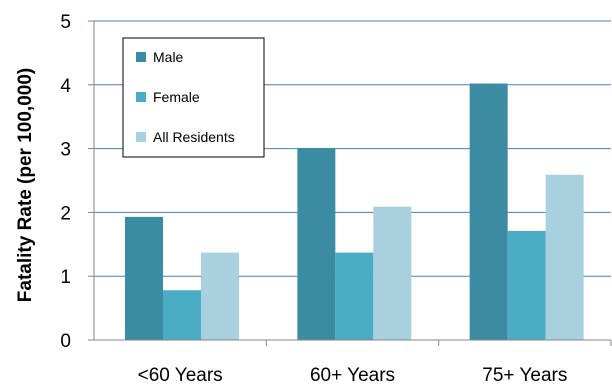 This screenshot has width=612, height=386. I want to click on legend: Male Female All Residents, so click(193, 97).